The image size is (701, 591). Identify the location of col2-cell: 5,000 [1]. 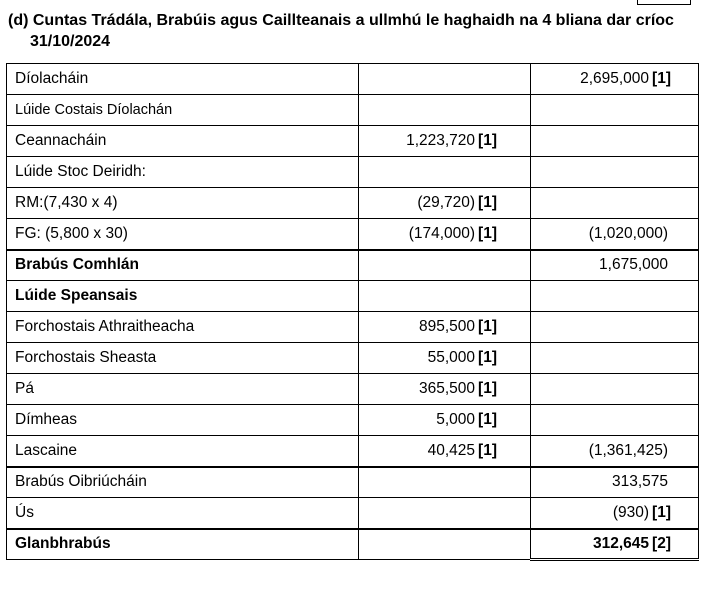
(444, 420).